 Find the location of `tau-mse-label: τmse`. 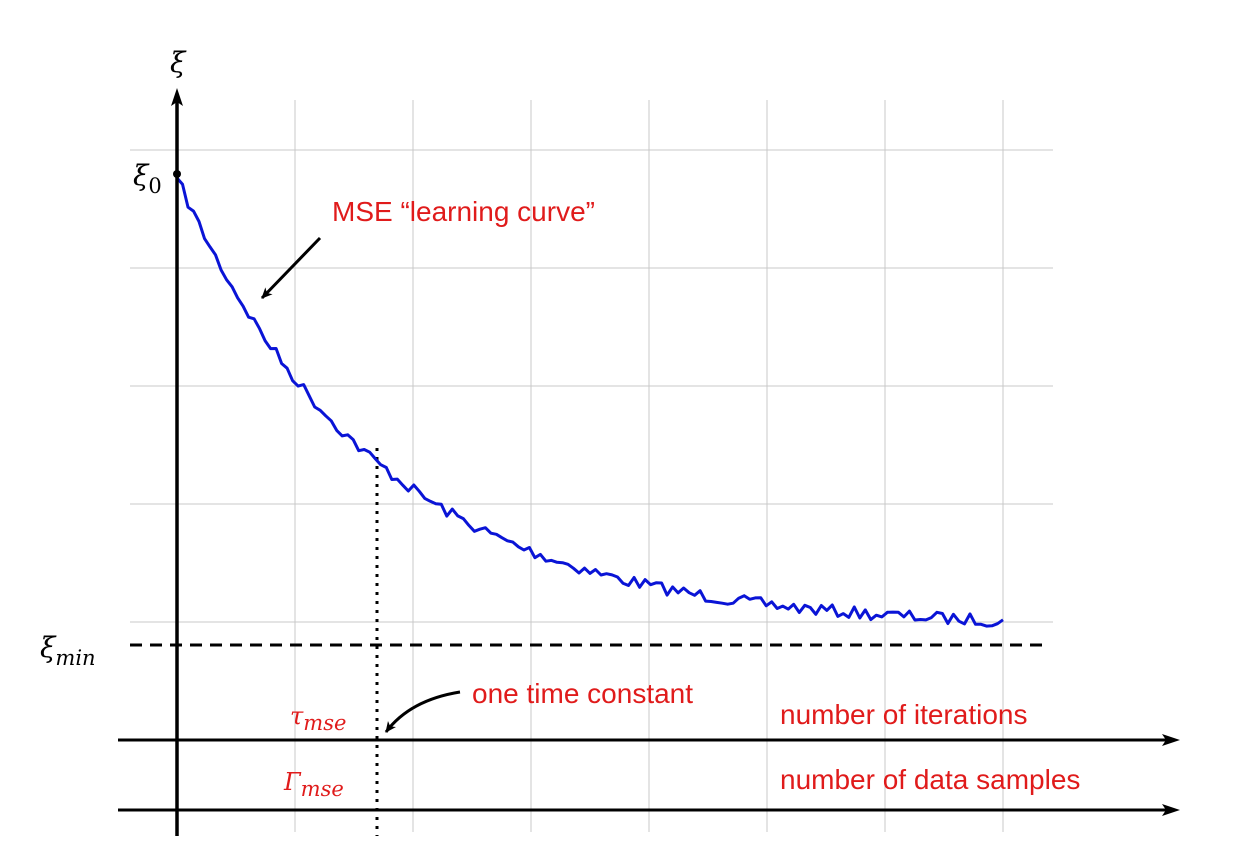

tau-mse-label: τmse is located at coordinates (318, 718).